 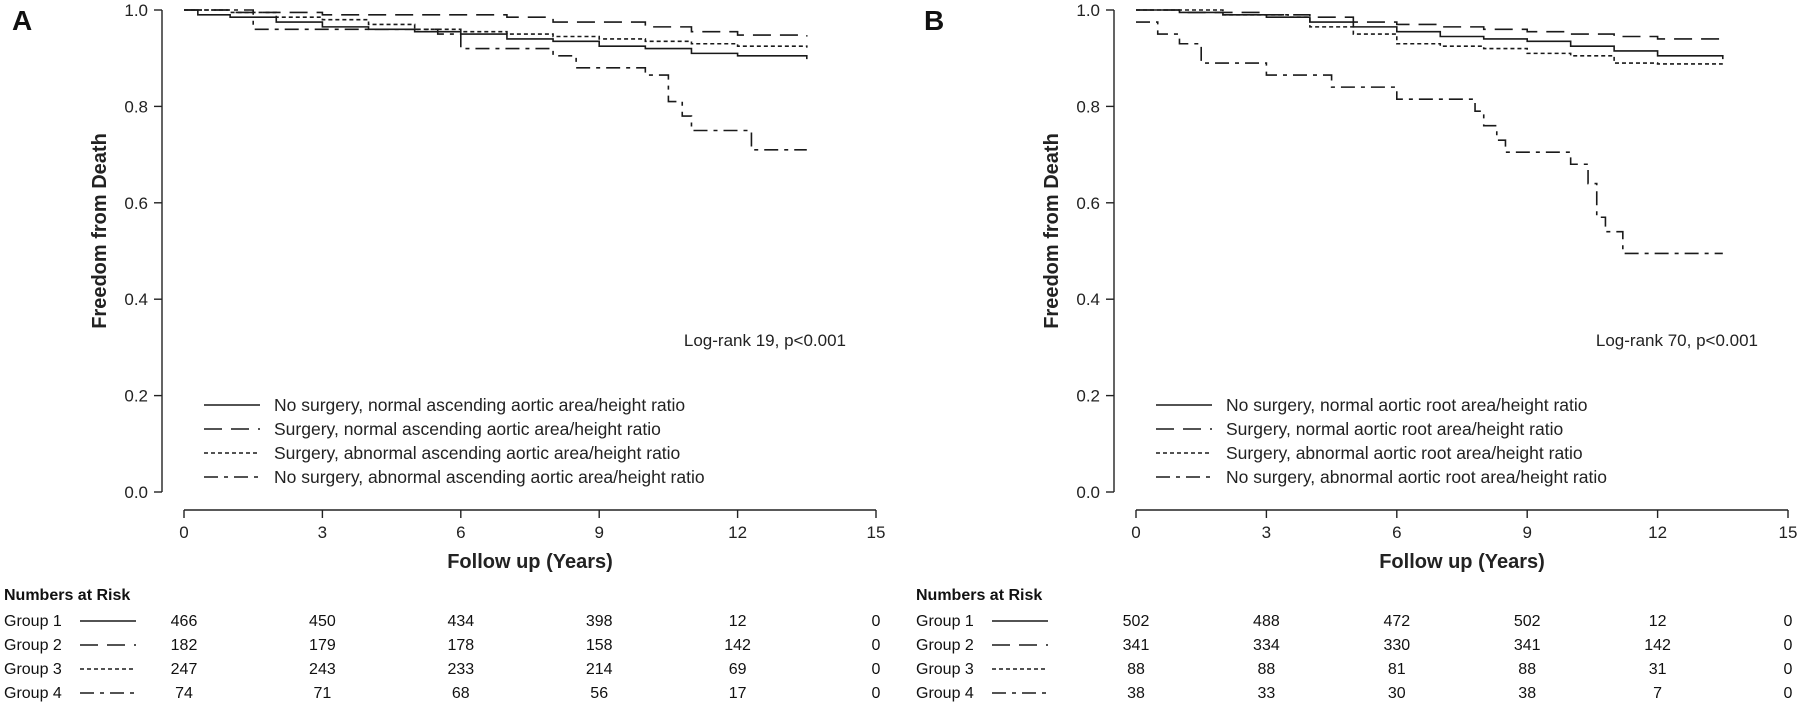 I want to click on km-curve-short-dash, so click(x=496, y=28).